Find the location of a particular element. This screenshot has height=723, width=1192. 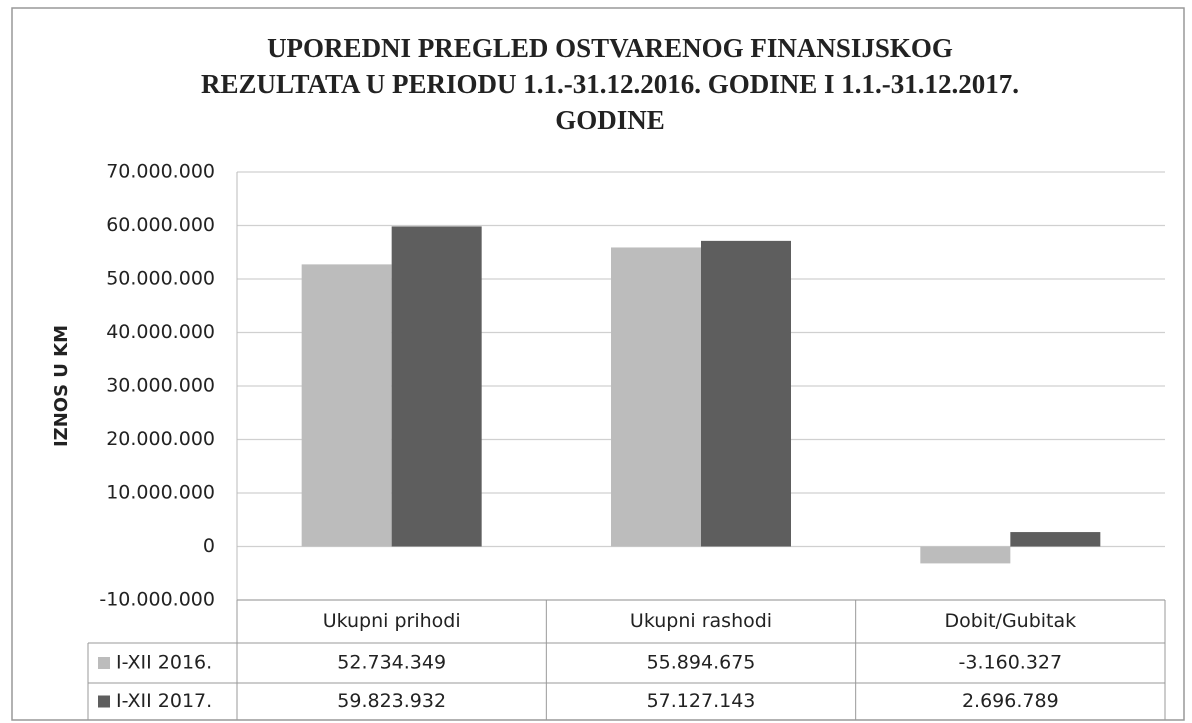

y-tick-label: 30.000.000 is located at coordinates (160, 386).